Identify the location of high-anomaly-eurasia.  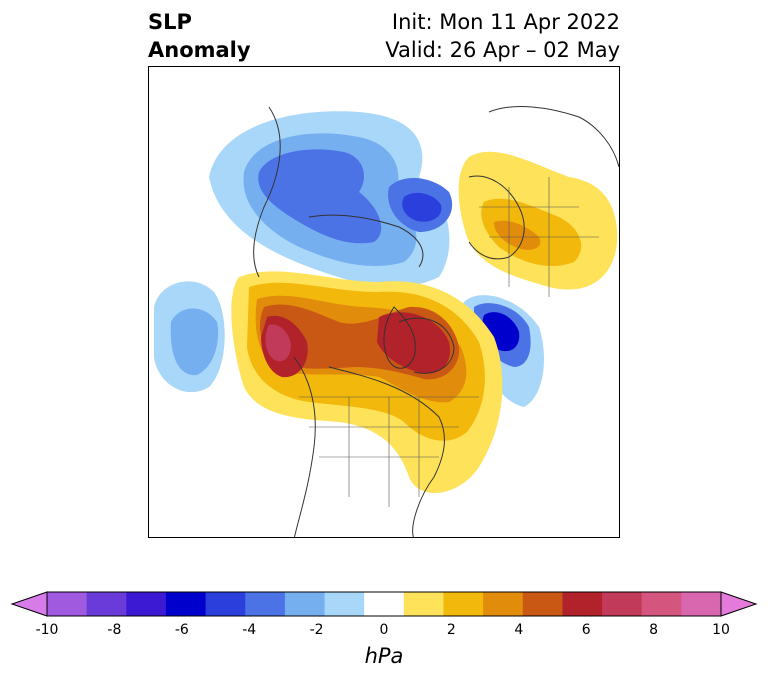
(538, 220).